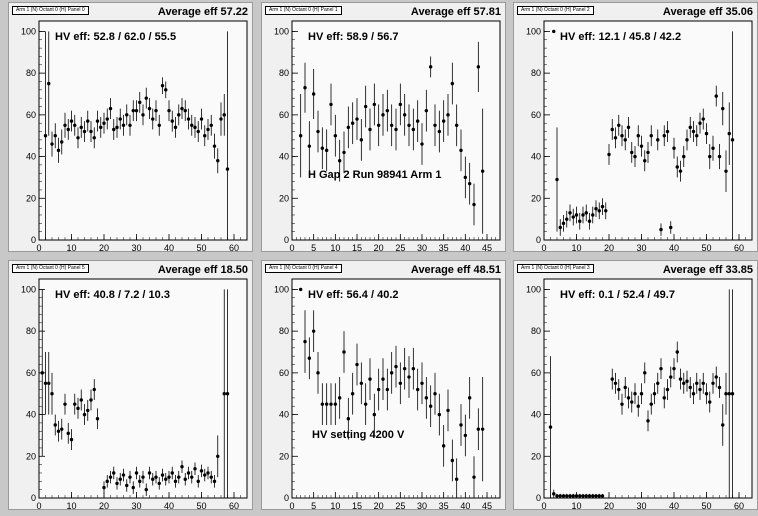 The image size is (758, 516). What do you see at coordinates (487, 248) in the screenshot?
I see `x-tick-label: 45` at bounding box center [487, 248].